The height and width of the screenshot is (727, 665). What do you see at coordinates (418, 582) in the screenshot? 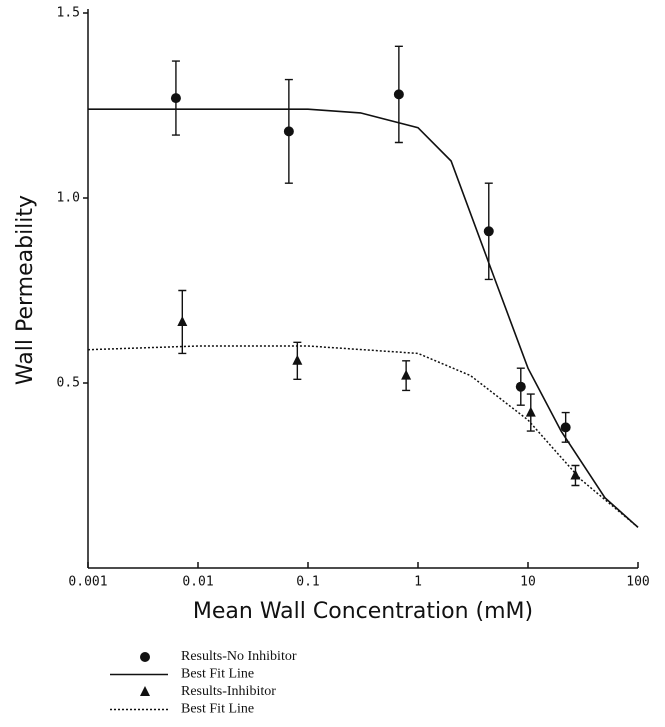
I see `x-tick-label: 1` at bounding box center [418, 582].